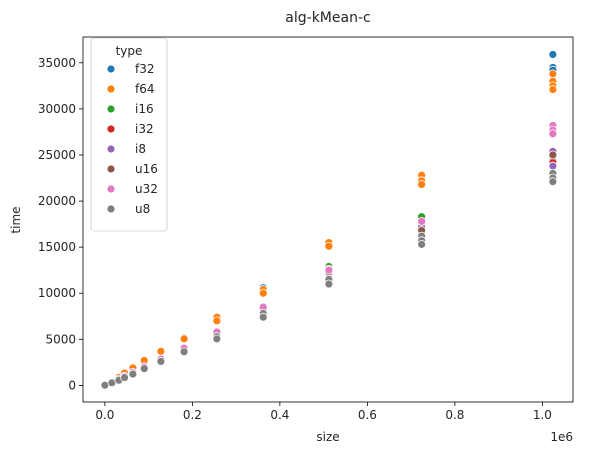  What do you see at coordinates (279, 415) in the screenshot?
I see `x-tick-label: 0.4` at bounding box center [279, 415].